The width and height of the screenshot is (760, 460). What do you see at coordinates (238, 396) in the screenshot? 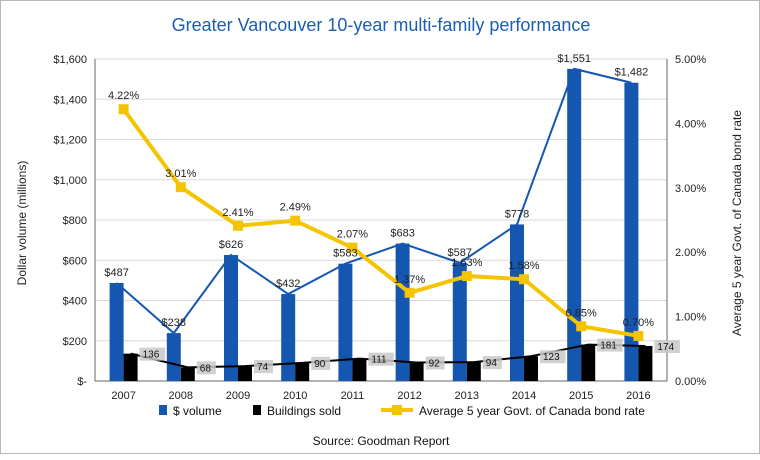
I see `x-tick-label: 2009` at bounding box center [238, 396].